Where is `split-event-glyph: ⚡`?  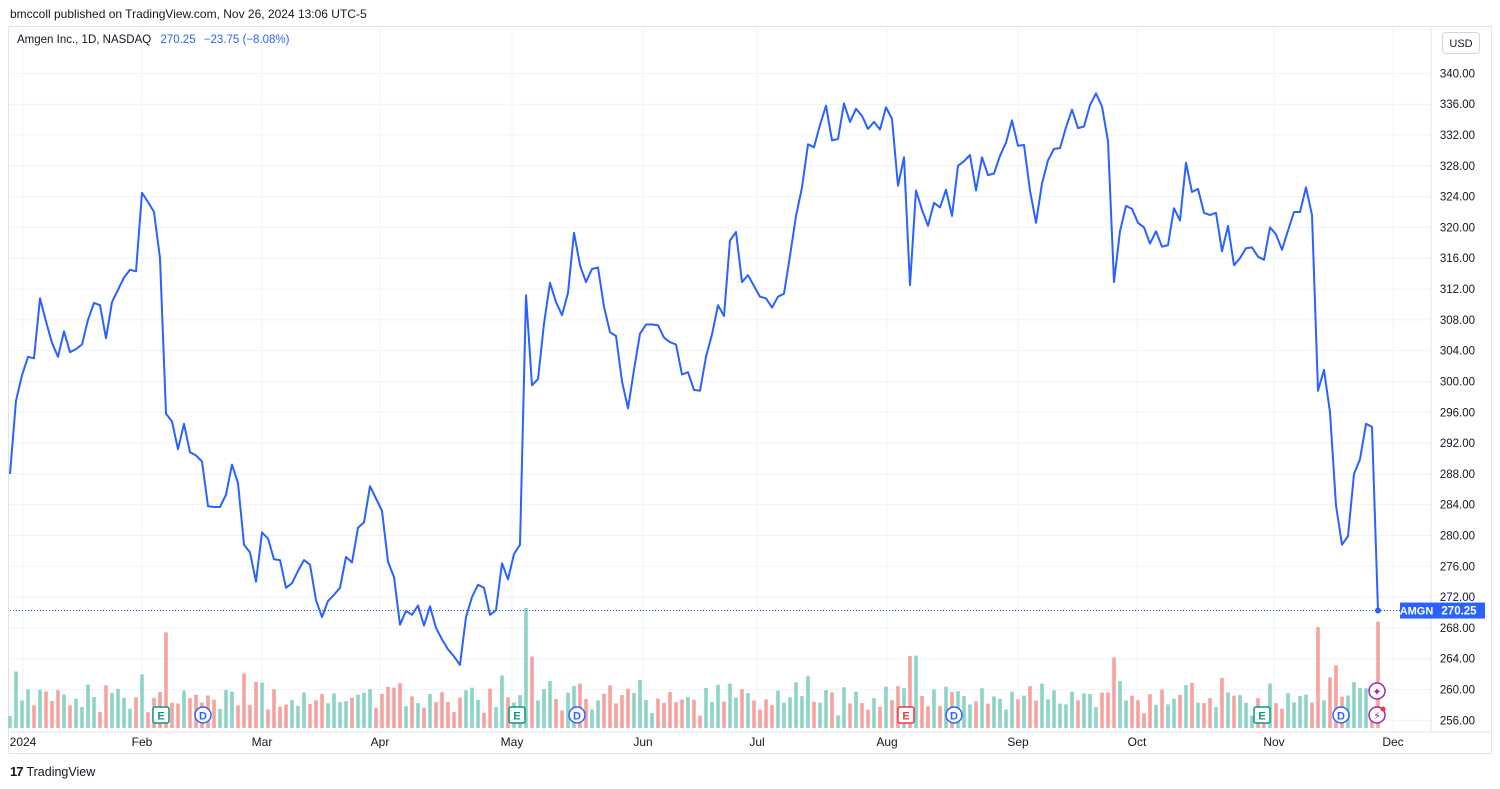
split-event-glyph: ⚡ is located at coordinates (1377, 716).